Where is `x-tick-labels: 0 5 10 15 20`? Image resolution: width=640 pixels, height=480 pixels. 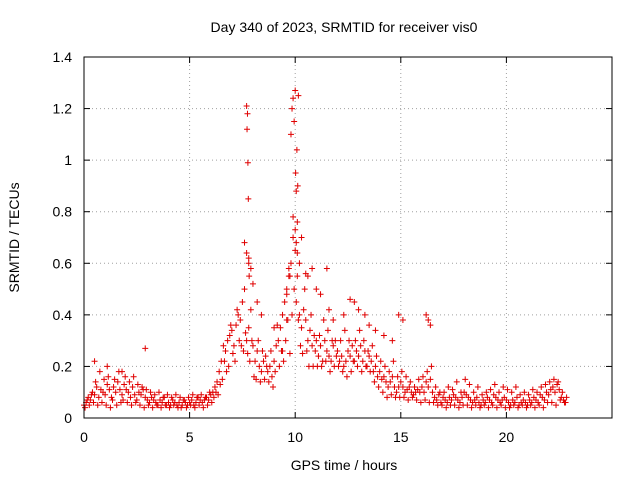 x-tick-labels: 0 5 10 15 20 is located at coordinates (297, 437).